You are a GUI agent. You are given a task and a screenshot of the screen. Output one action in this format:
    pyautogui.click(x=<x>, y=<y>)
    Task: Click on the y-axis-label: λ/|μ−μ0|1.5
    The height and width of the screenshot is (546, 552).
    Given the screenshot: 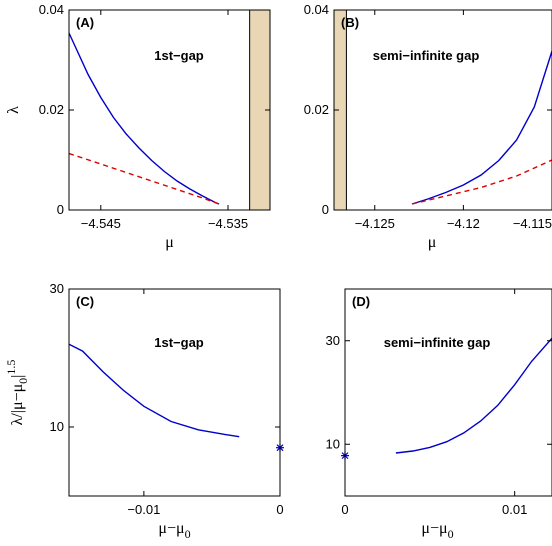 What is the action you would take?
    pyautogui.click(x=17, y=393)
    